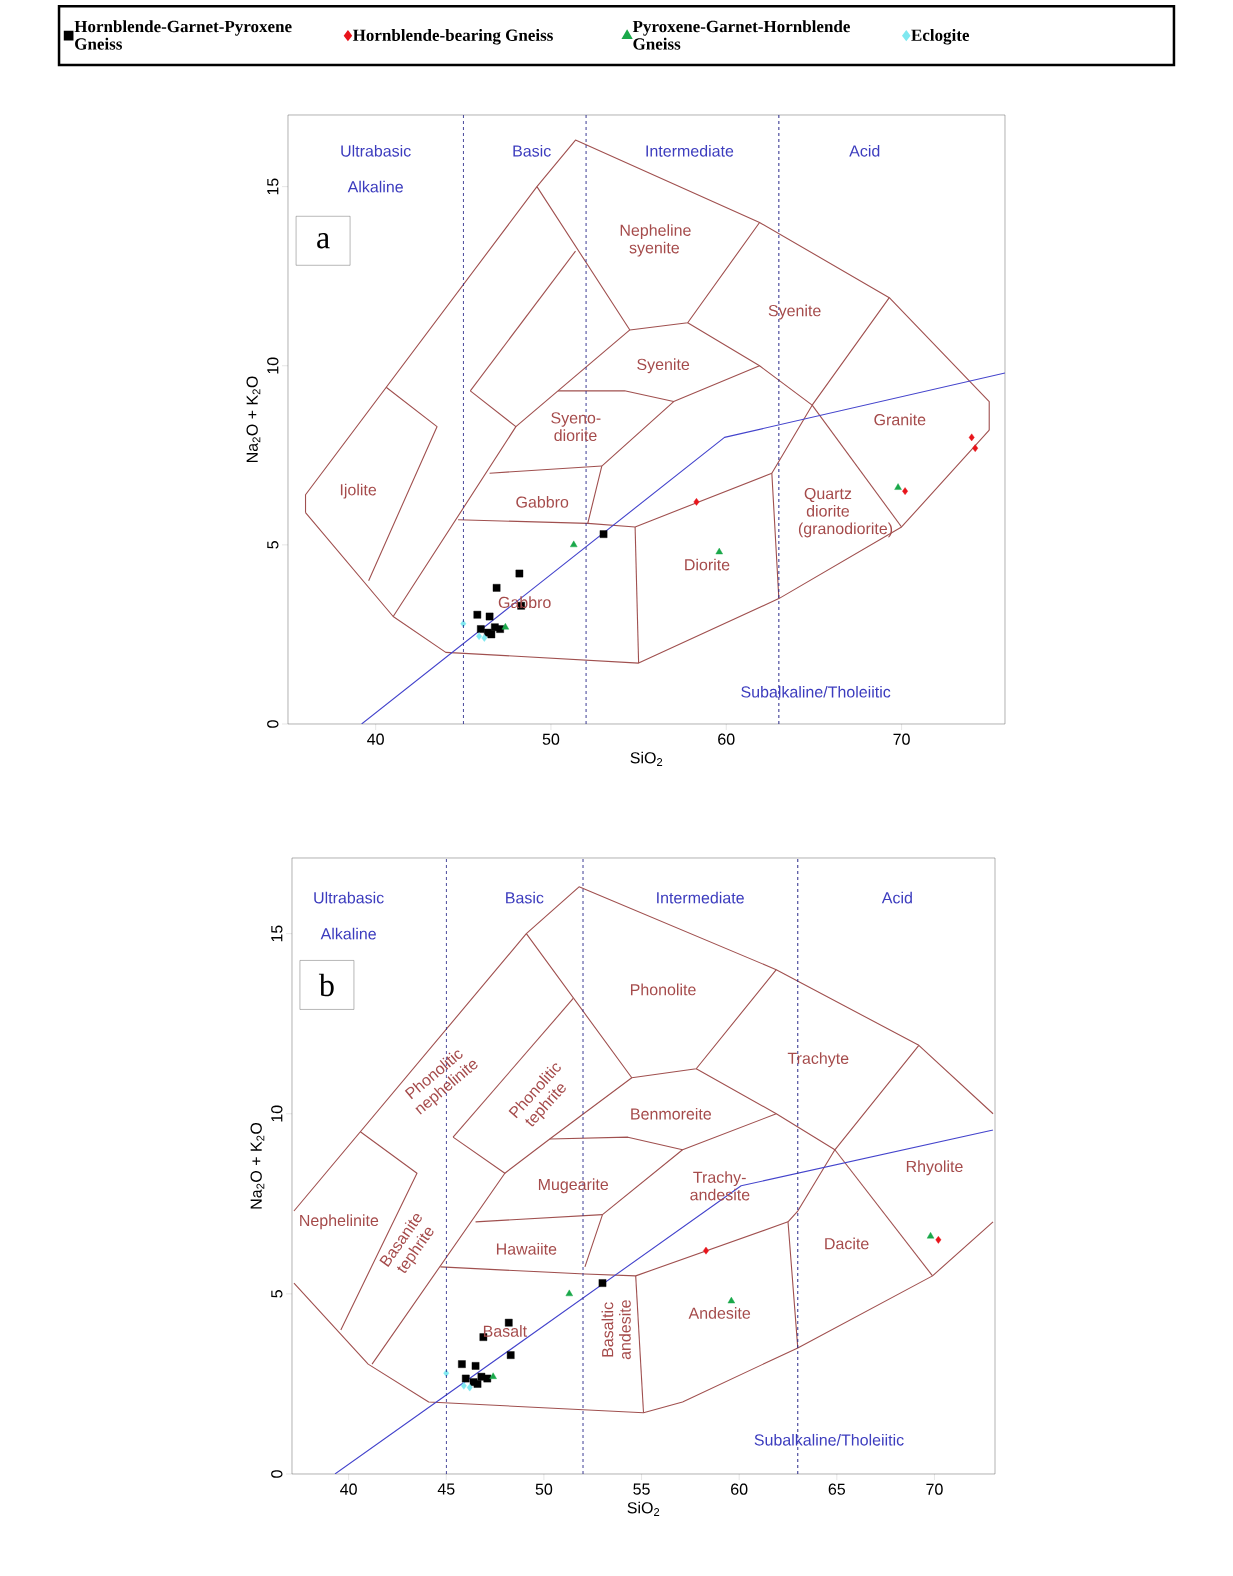 Image resolution: width=1233 pixels, height=1576 pixels. I want to click on annotation: Basalt, so click(505, 1331).